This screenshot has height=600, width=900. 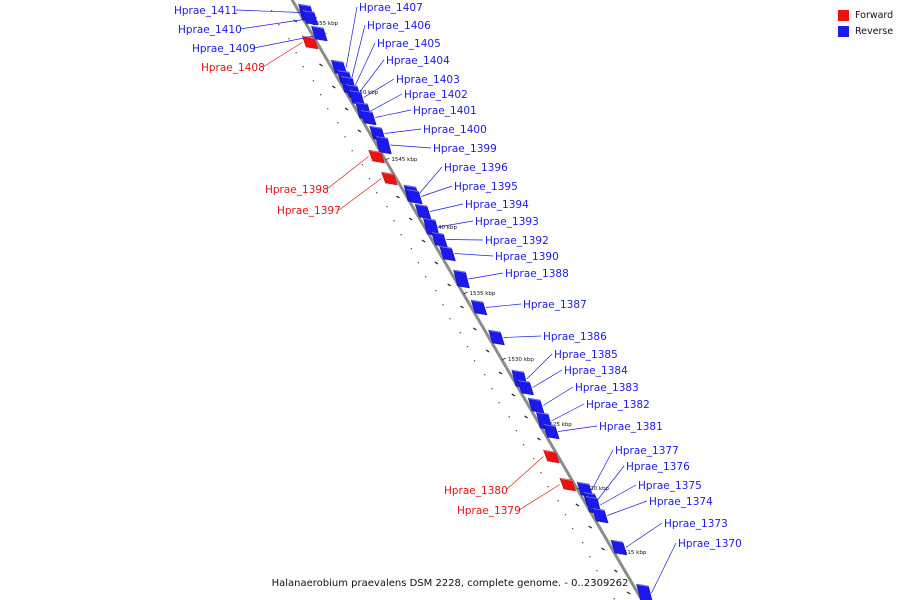 What do you see at coordinates (297, 190) in the screenshot?
I see `gene-label: Hprae_1398` at bounding box center [297, 190].